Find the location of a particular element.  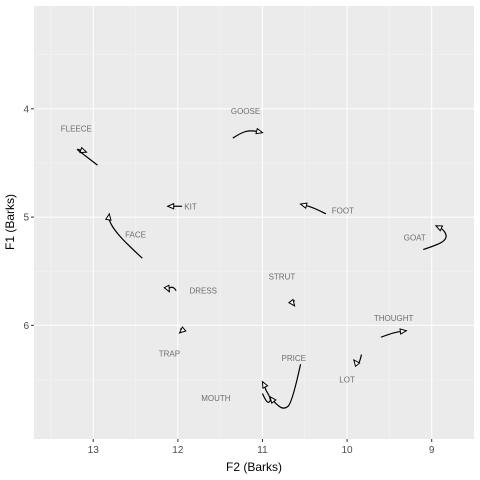

x-tick-label: 13 is located at coordinates (94, 450).